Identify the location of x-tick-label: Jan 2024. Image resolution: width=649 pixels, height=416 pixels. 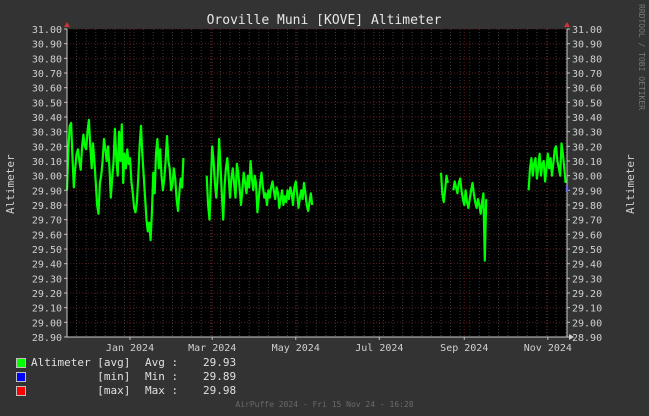
(130, 348).